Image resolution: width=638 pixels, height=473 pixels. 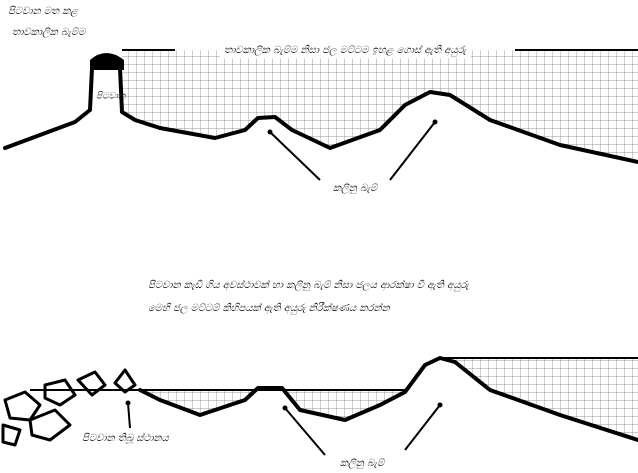 I want to click on temporary-dam, so click(x=107, y=61).